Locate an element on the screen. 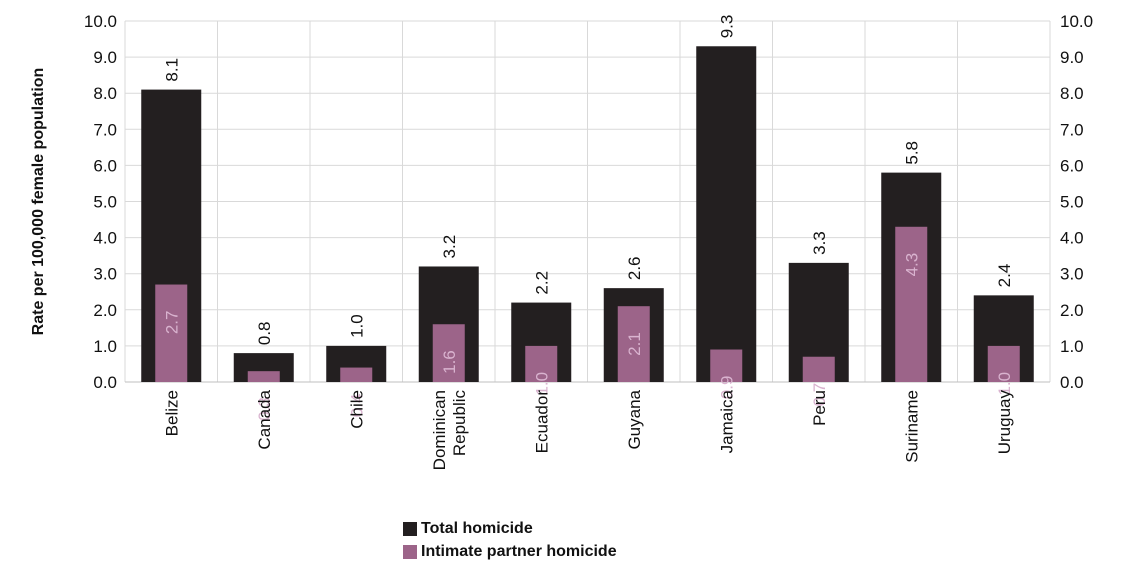 Image resolution: width=1121 pixels, height=572 pixels. data-label-total: 3.3 is located at coordinates (819, 243).